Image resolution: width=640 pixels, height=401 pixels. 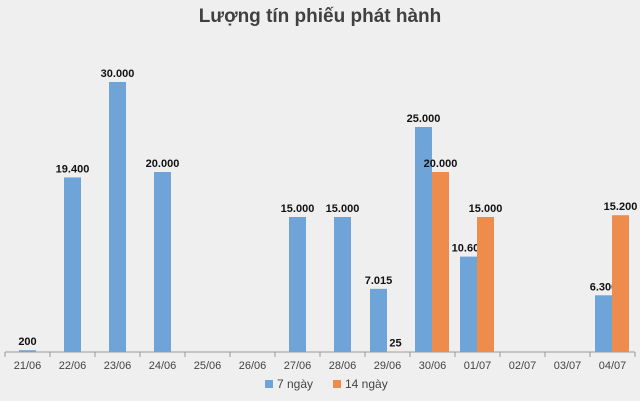 What do you see at coordinates (298, 366) in the screenshot?
I see `x-tick-label: 27/06` at bounding box center [298, 366].